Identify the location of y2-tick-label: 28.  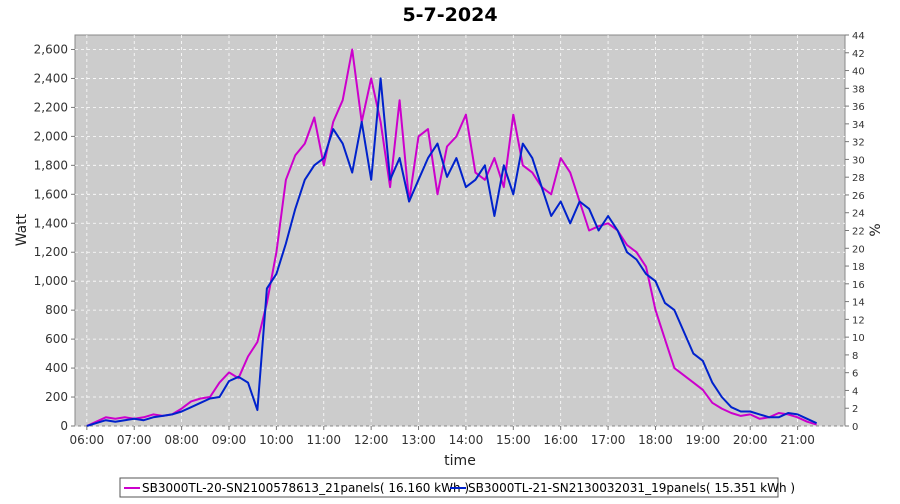
(858, 178).